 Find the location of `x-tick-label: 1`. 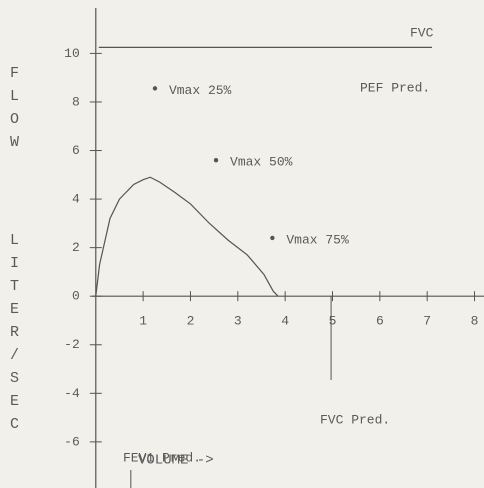

x-tick-label: 1 is located at coordinates (143, 321).